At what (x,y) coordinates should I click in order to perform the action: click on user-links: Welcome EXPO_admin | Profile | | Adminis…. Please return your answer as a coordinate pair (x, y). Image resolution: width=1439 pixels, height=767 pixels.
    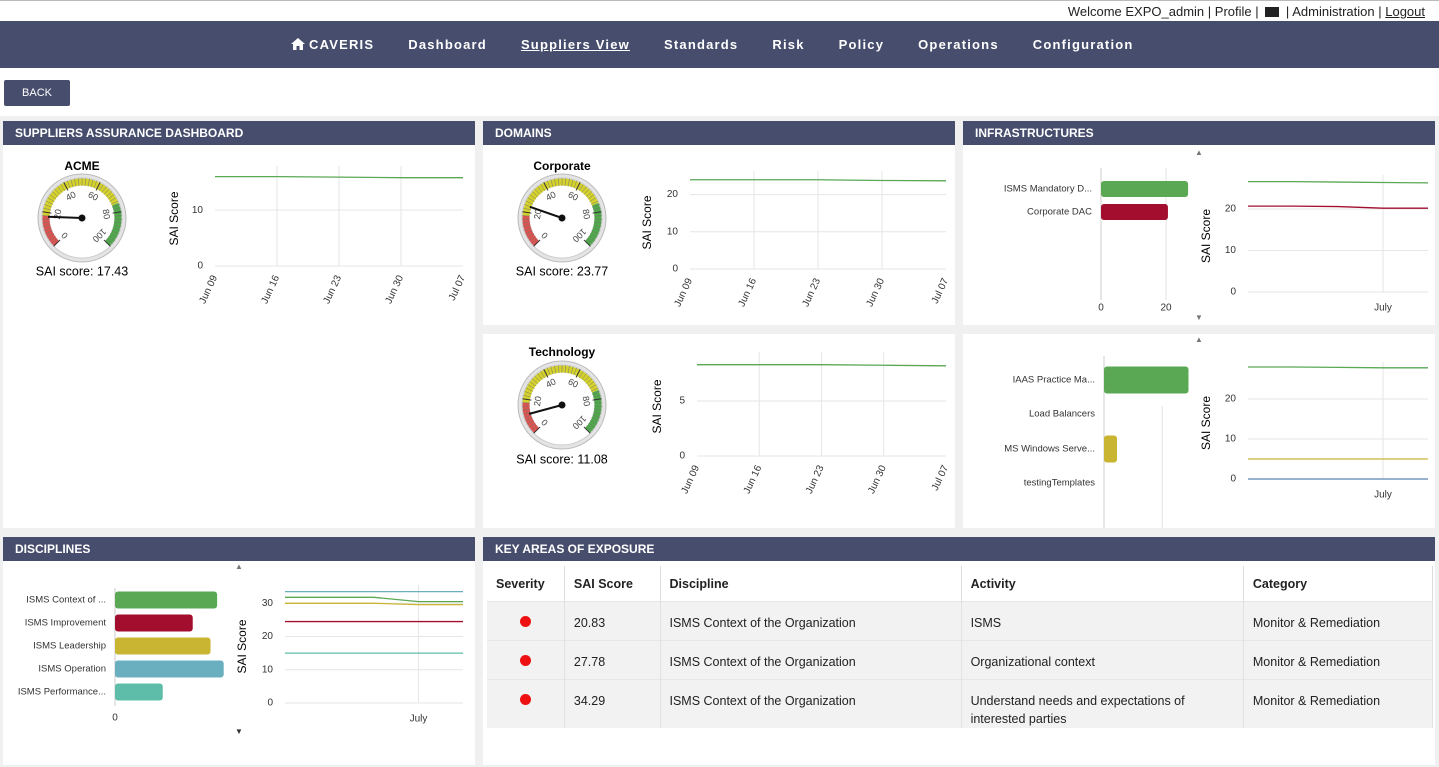
    Looking at the image, I should click on (1246, 11).